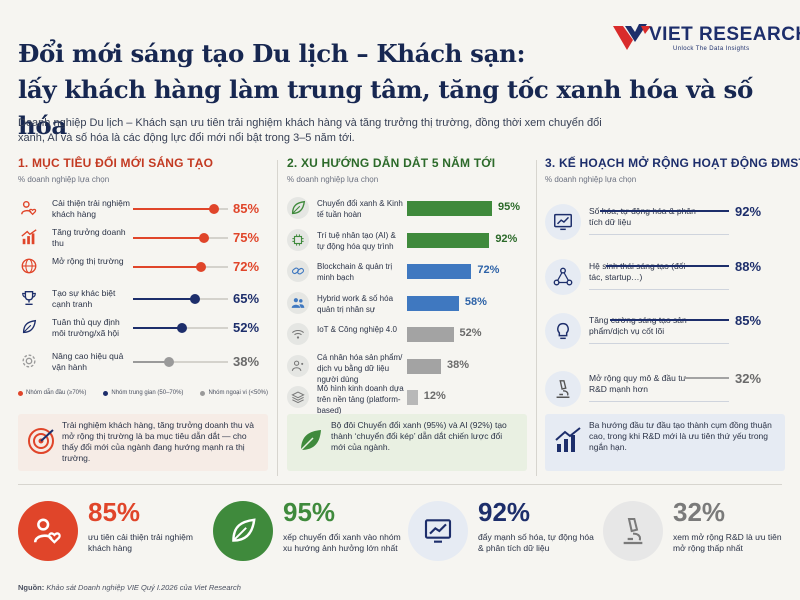 The width and height of the screenshot is (800, 600). I want to click on trend-value: 12%, so click(434, 396).